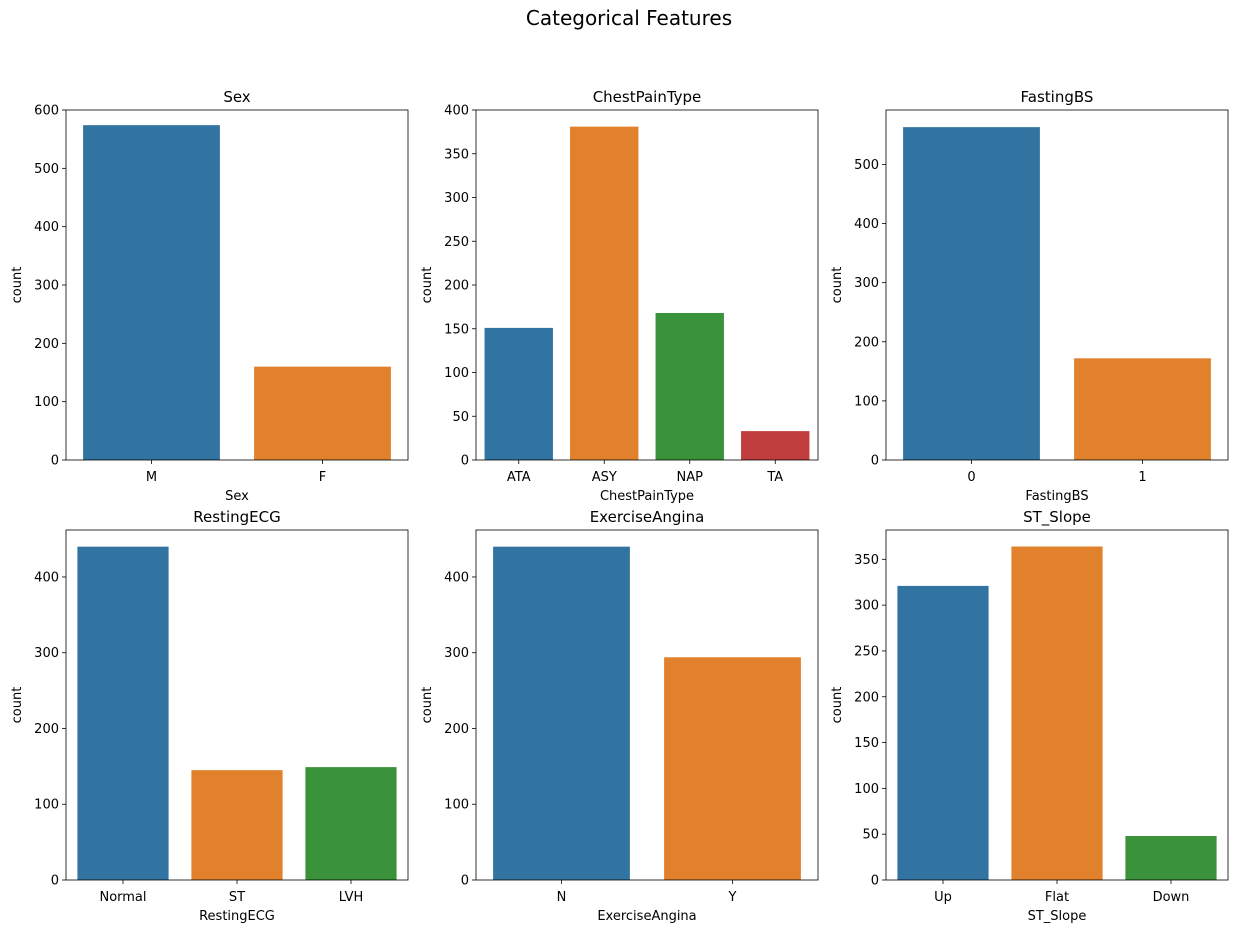  Describe the element at coordinates (1056, 496) in the screenshot. I see `x-axis-label: FastingBS` at that location.